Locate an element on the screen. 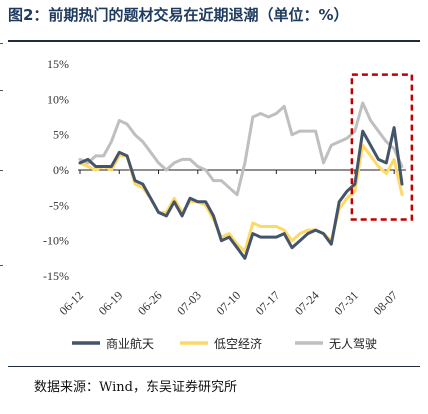 Image resolution: width=428 pixels, height=414 pixels. bottom-divider is located at coordinates (214, 366).